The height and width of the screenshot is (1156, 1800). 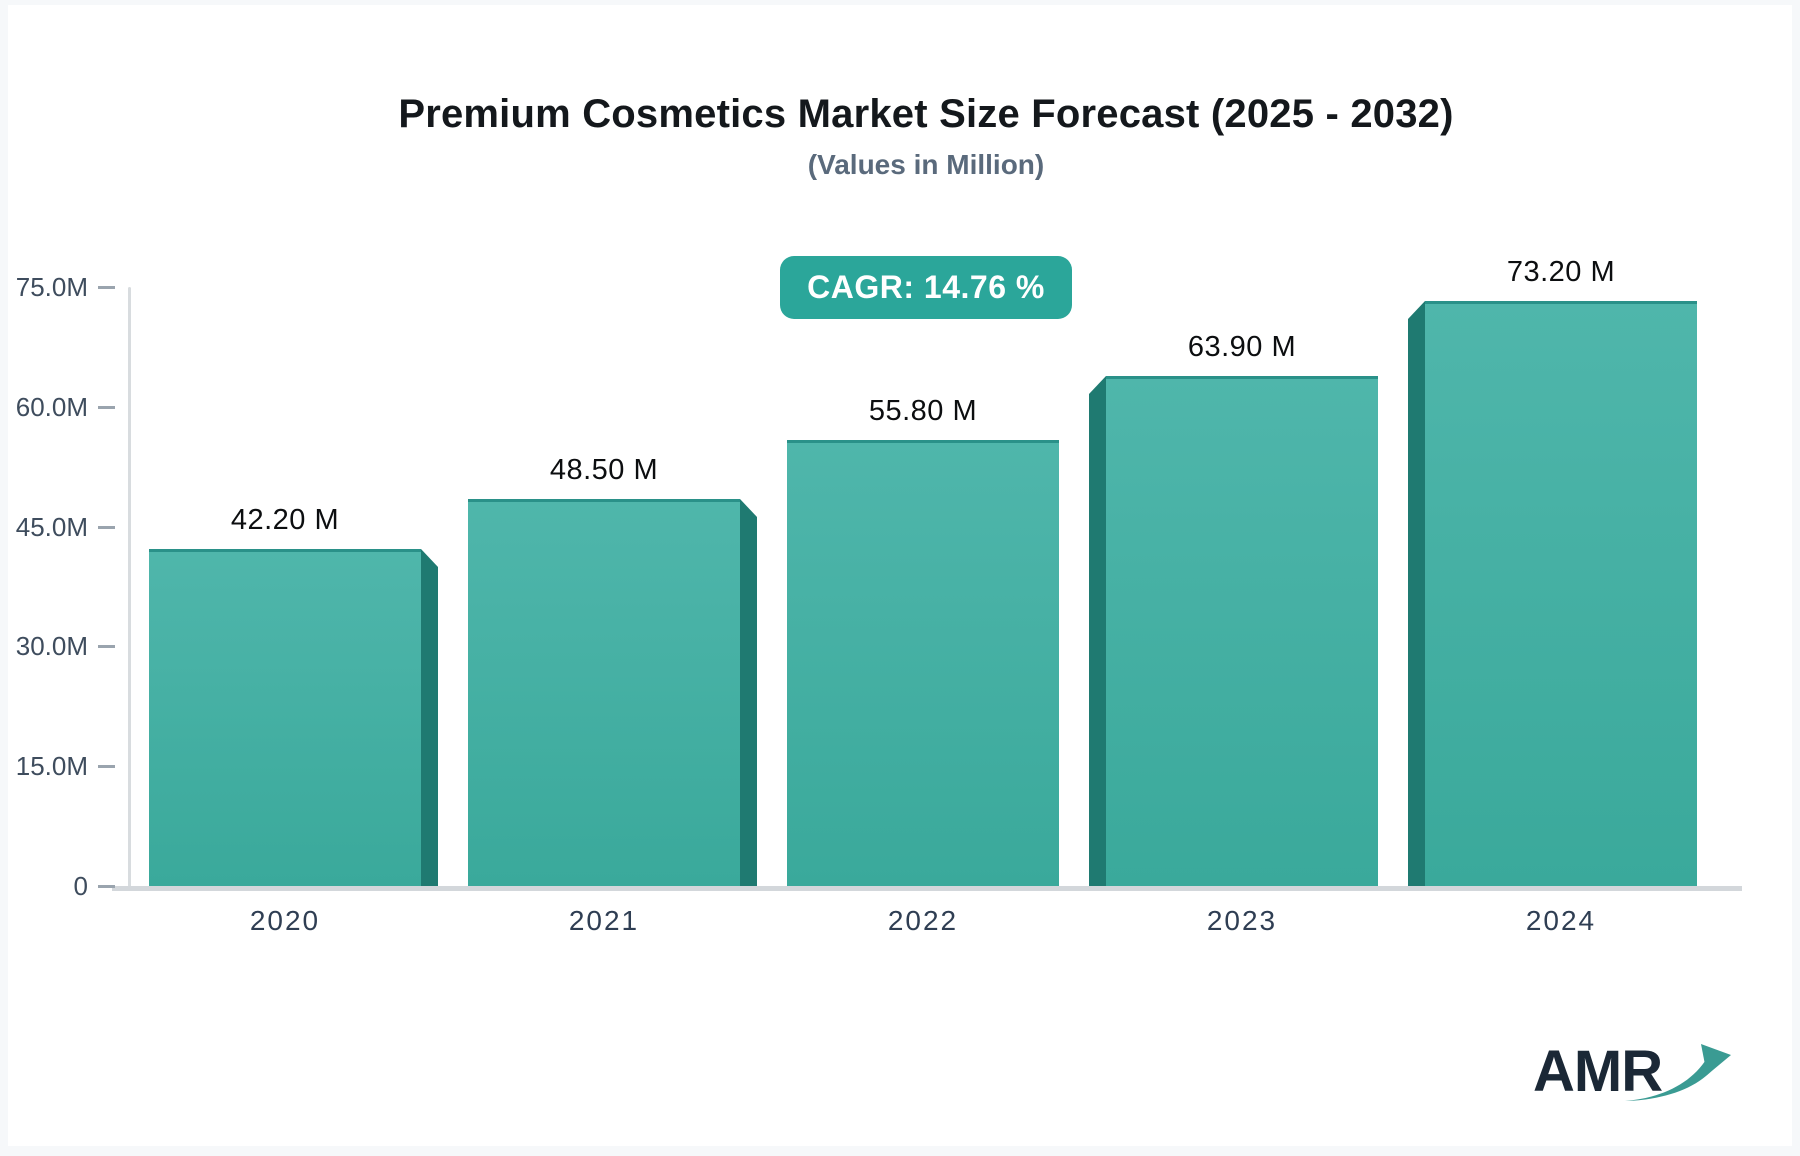 What do you see at coordinates (1598, 1071) in the screenshot?
I see `amr-logo-text: AMR` at bounding box center [1598, 1071].